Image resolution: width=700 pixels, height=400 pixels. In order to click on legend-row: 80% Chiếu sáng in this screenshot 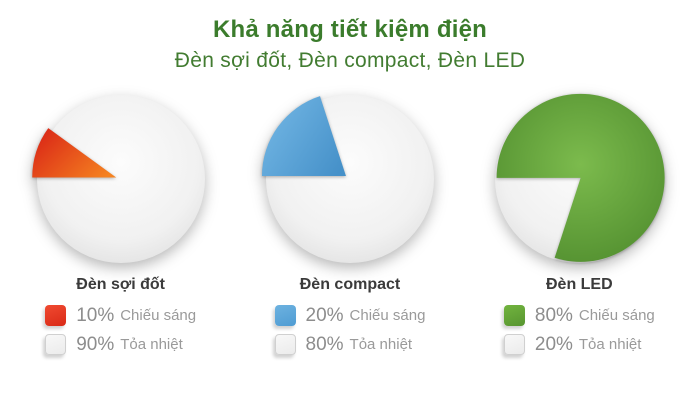, I will do `click(579, 315)`.